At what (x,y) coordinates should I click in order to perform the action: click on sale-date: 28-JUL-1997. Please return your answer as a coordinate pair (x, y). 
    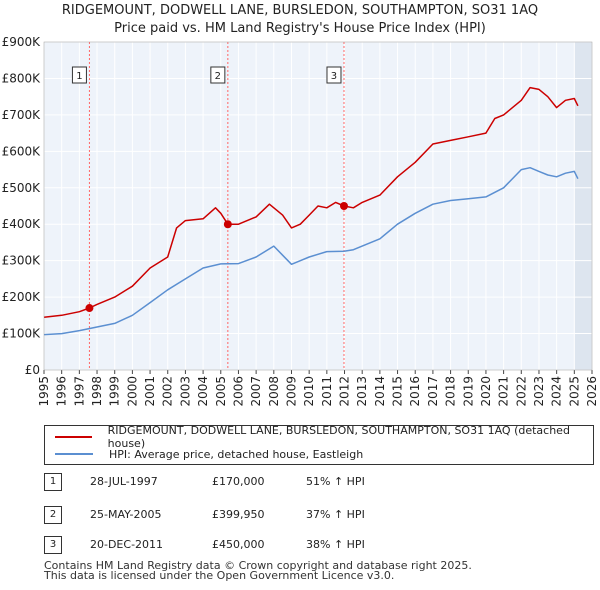
    Looking at the image, I should click on (124, 481).